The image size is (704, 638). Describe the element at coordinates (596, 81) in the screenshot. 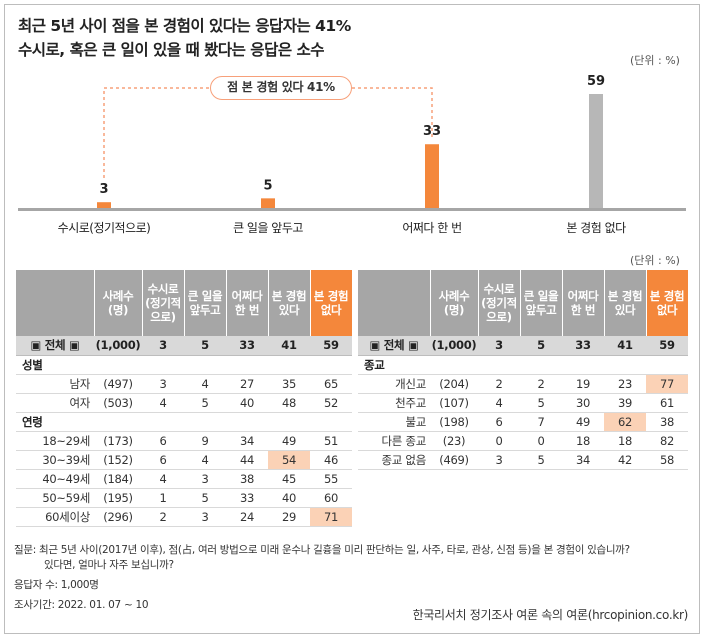

I see `bar-value-label-4: 59` at that location.